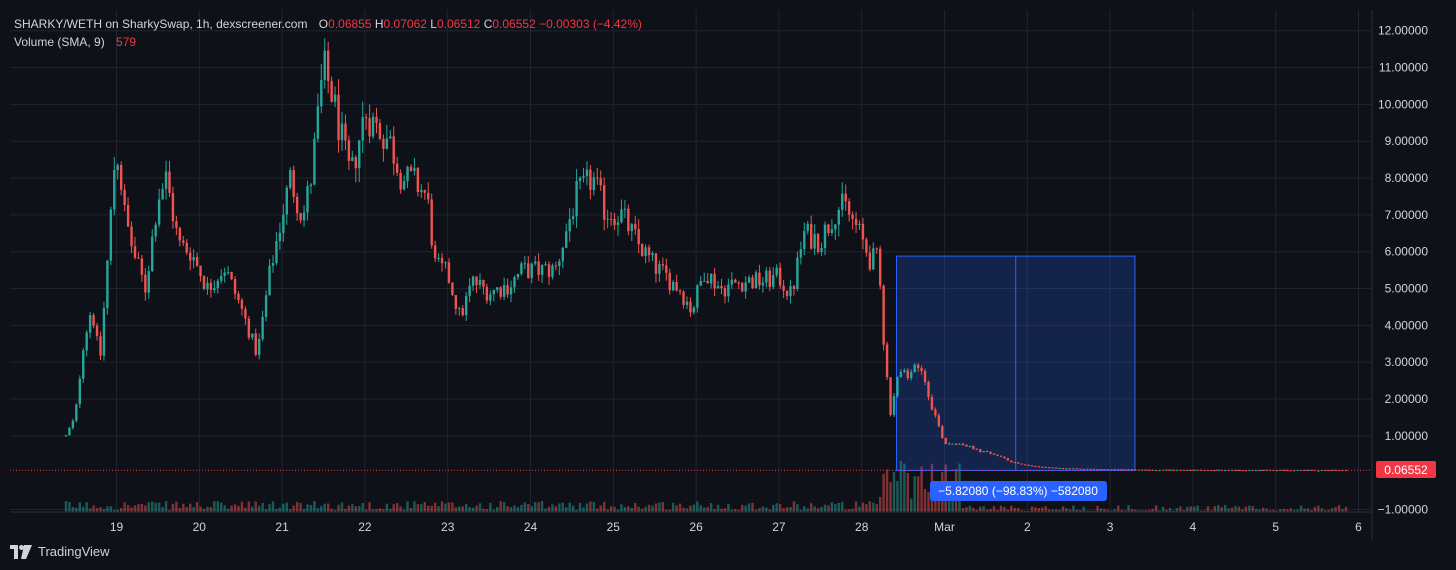  What do you see at coordinates (1027, 527) in the screenshot?
I see `time-tick-label: 2` at bounding box center [1027, 527].